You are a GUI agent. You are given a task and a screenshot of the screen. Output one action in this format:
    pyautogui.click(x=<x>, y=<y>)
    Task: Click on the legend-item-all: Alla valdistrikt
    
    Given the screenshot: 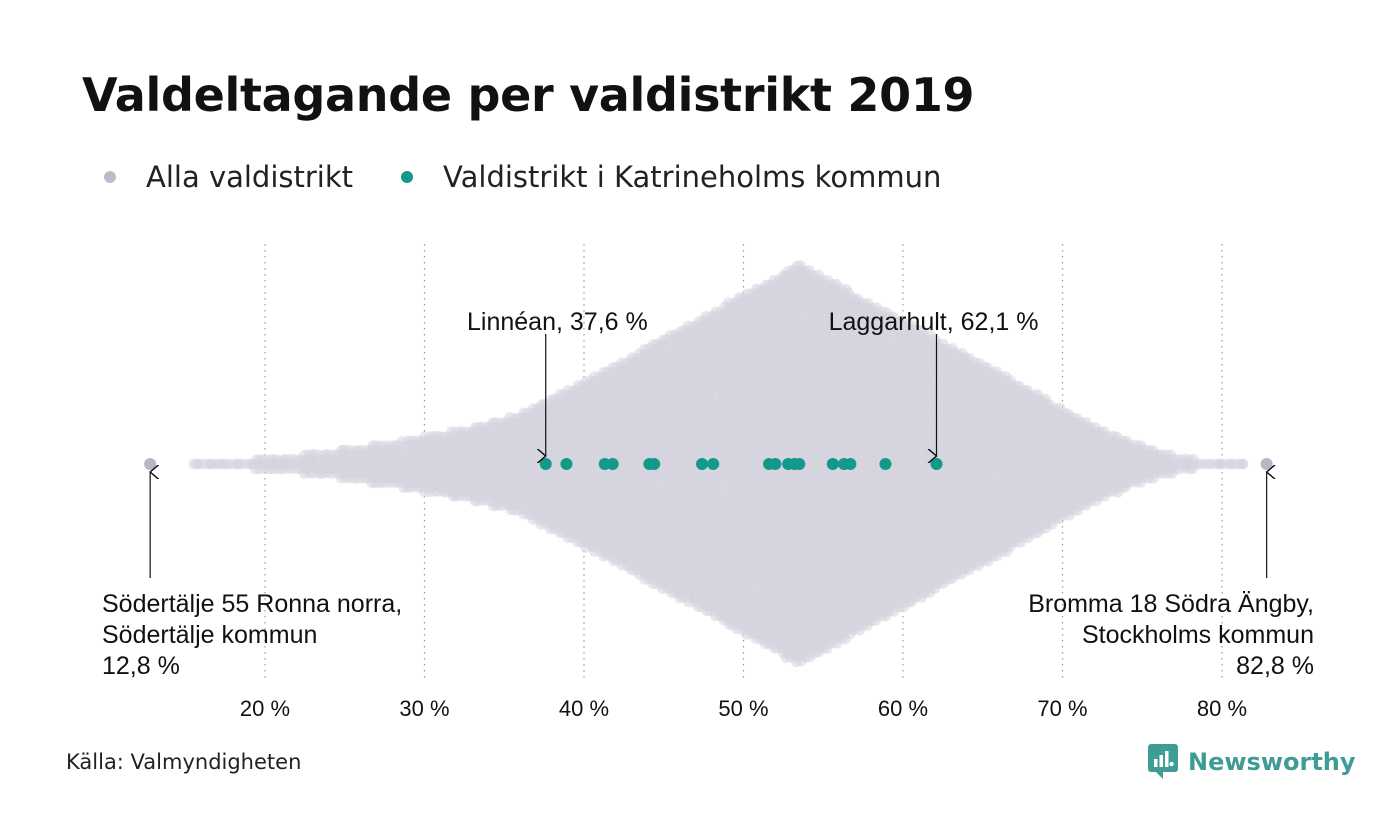 What is the action you would take?
    pyautogui.click(x=228, y=177)
    